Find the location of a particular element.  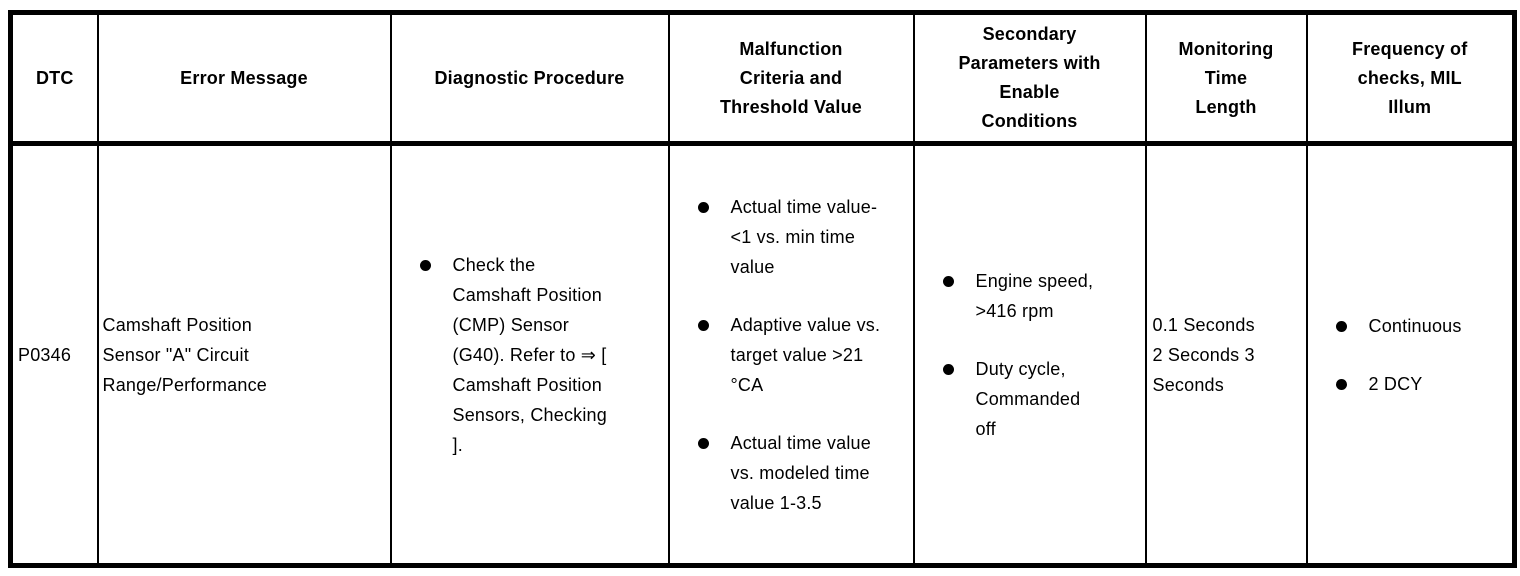

header-cell-malfunction-criteria: Malfunction Criteria and Threshold Value is located at coordinates (791, 78).